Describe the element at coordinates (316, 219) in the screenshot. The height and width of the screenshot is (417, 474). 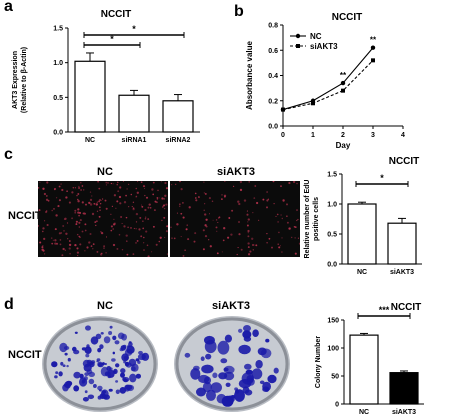
I see `y-axis-label-2: positive cells` at that location.